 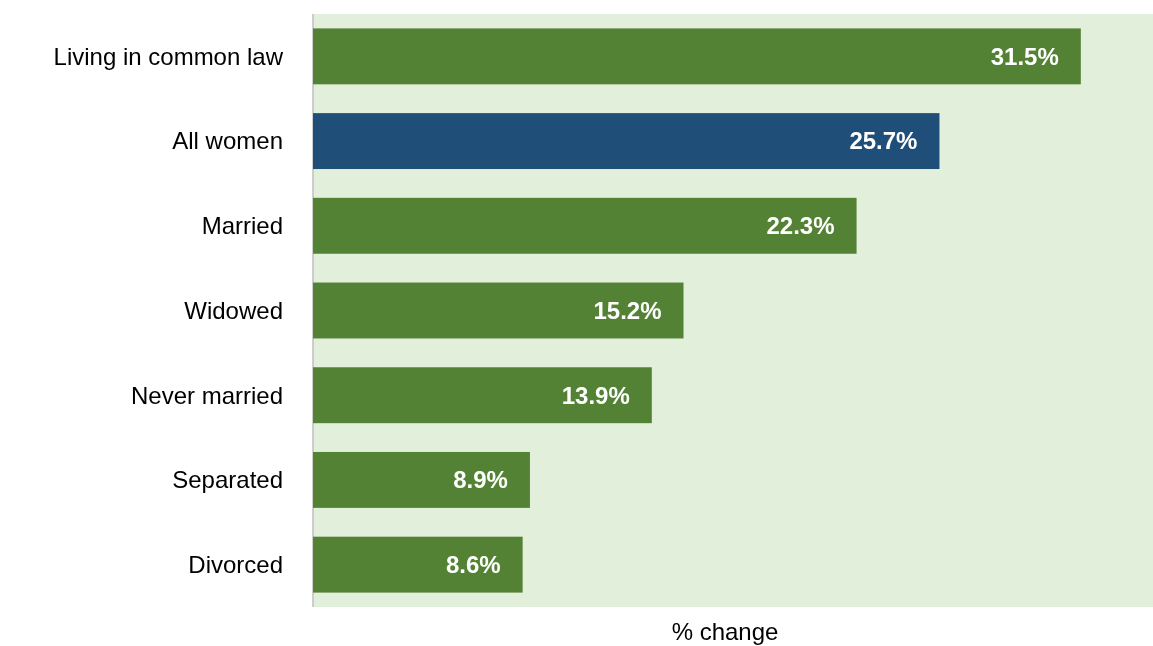 I want to click on data-label: 31.5%, so click(x=1024, y=56).